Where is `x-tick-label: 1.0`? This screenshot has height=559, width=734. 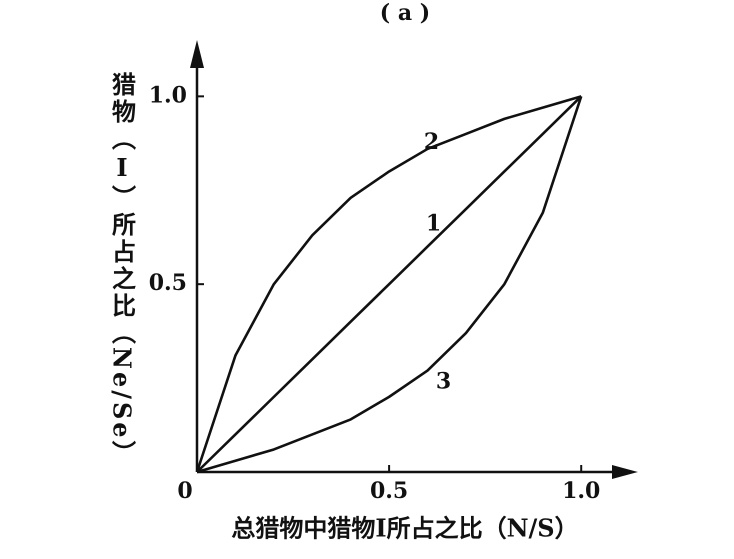
x-tick-label: 1.0 is located at coordinates (581, 491).